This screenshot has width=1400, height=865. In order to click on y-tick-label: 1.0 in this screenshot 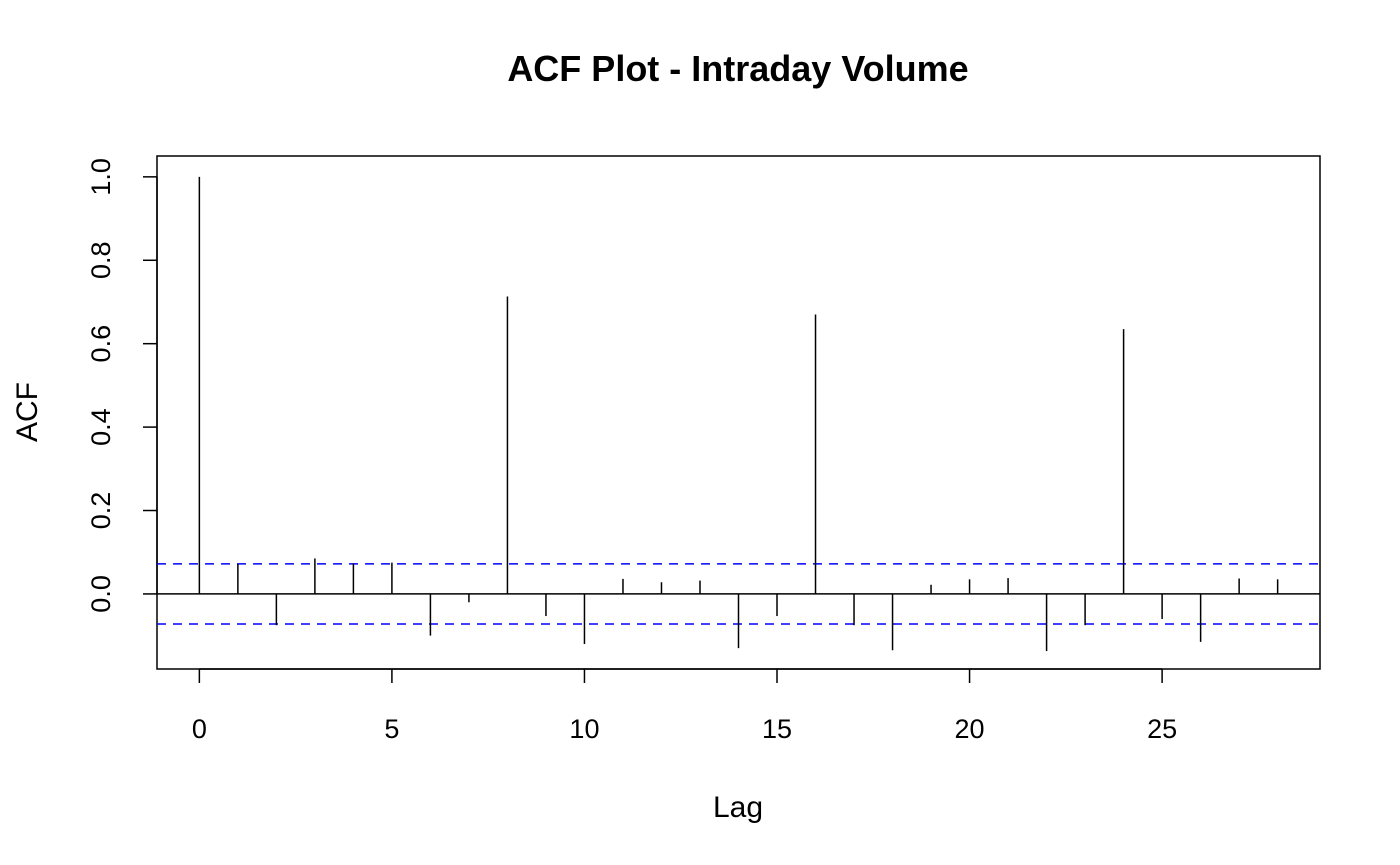, I will do `click(101, 177)`.